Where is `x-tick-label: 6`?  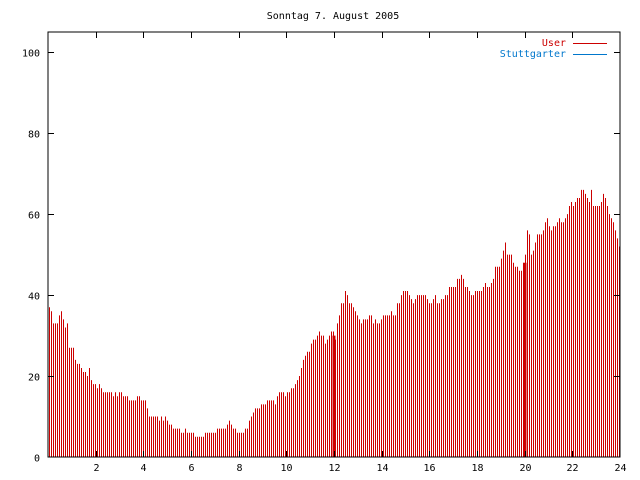
x-tick-label: 6 is located at coordinates (191, 468).